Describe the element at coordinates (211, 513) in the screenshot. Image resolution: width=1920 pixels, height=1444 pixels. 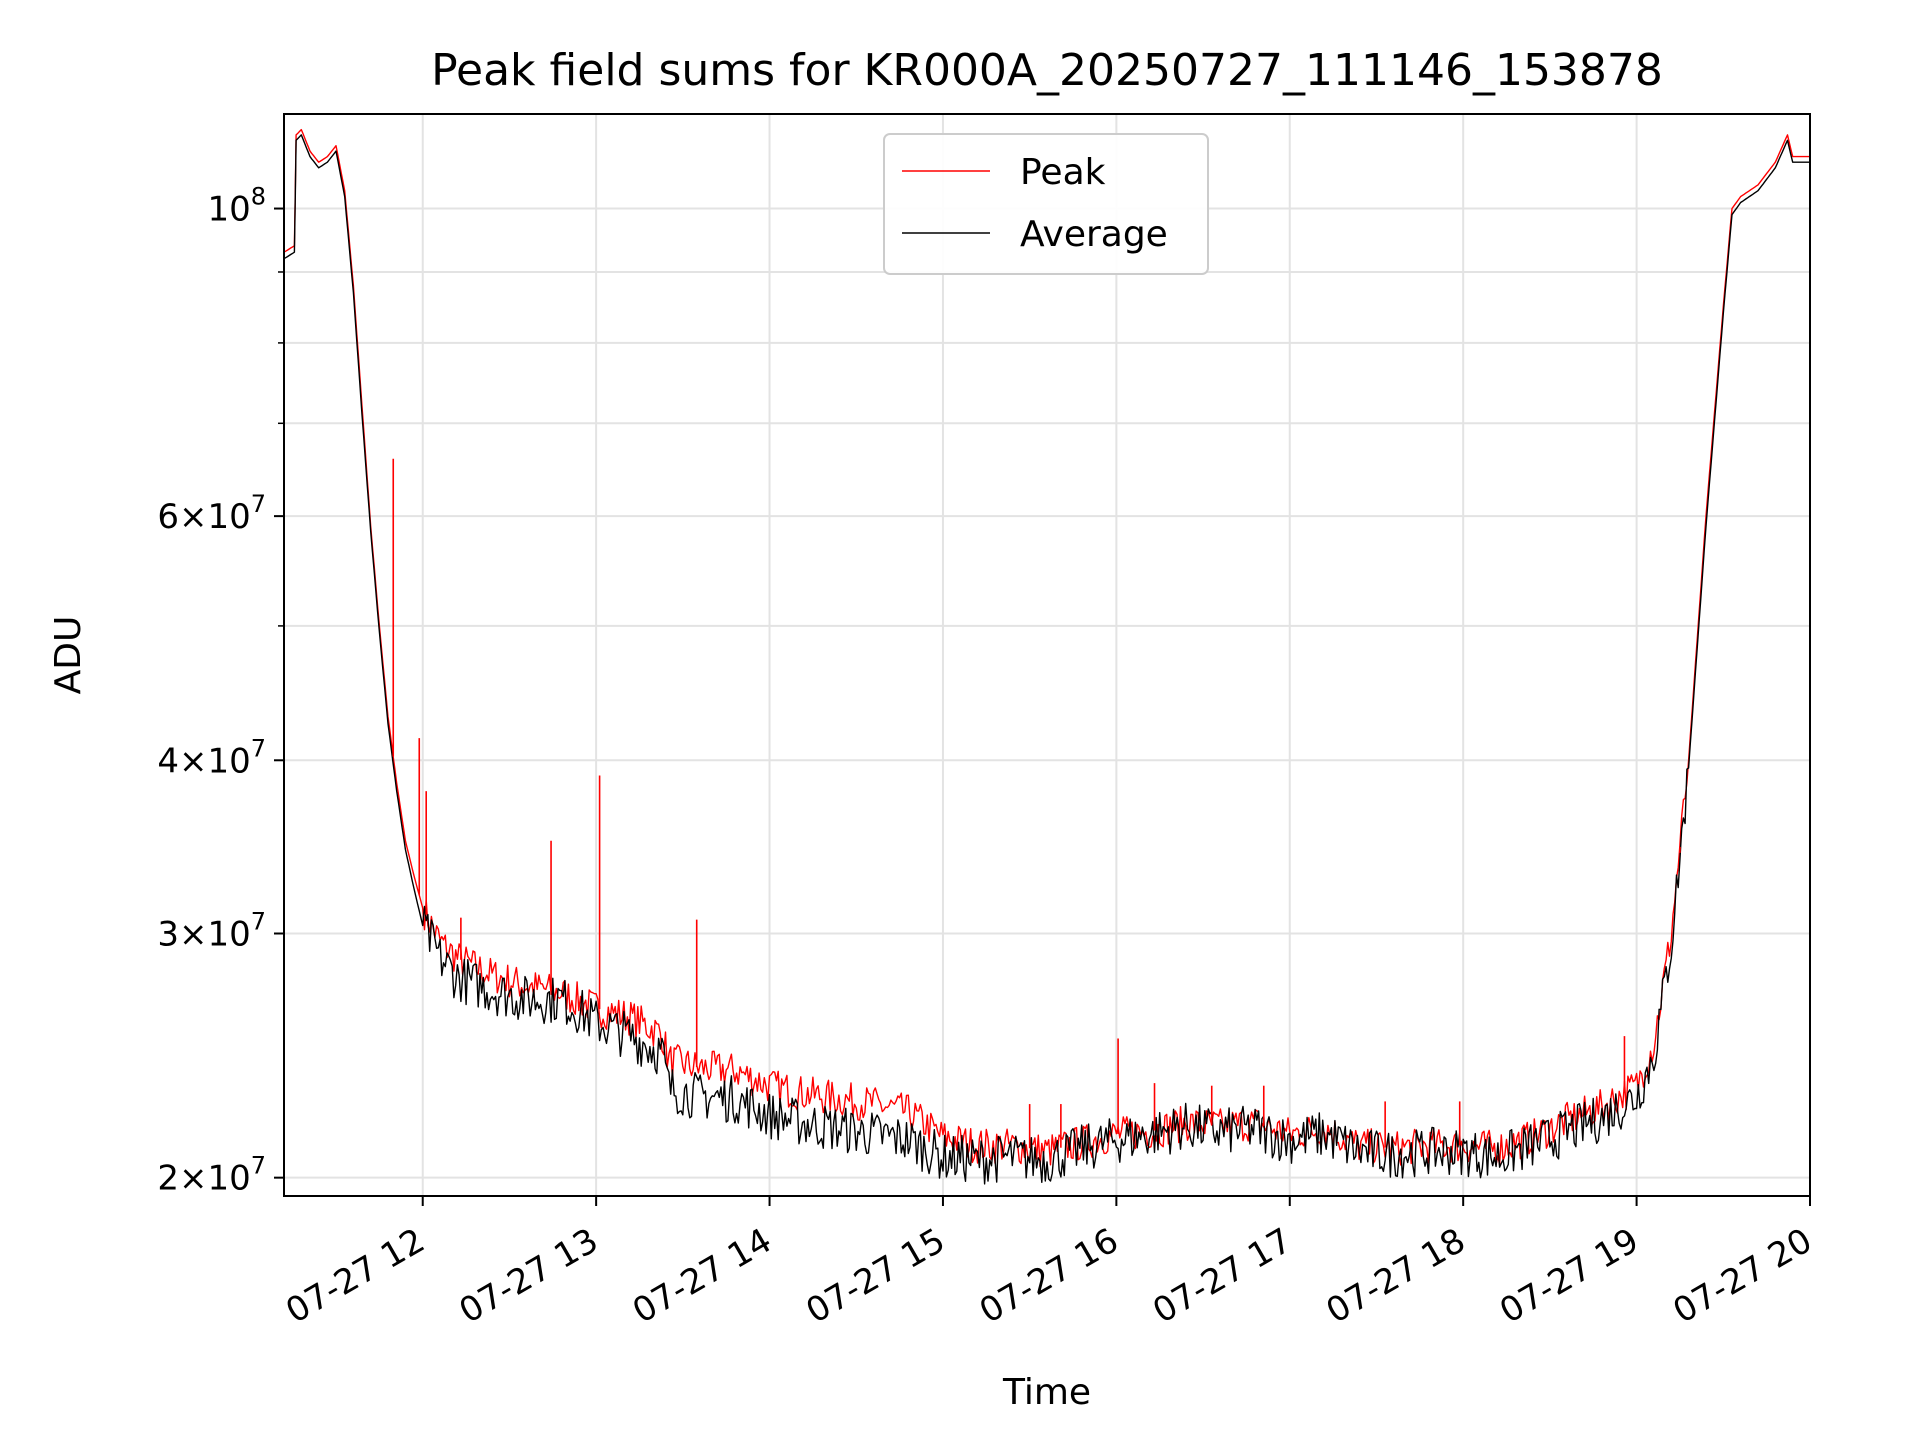
I see `y-tick-label: 6×107` at that location.